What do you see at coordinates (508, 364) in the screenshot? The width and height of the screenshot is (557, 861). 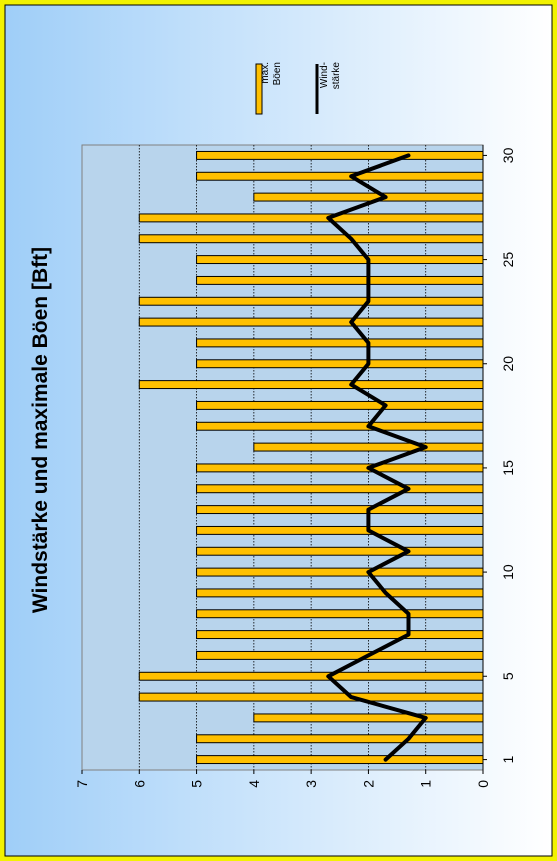 I see `category-tick-label: 20` at bounding box center [508, 364].